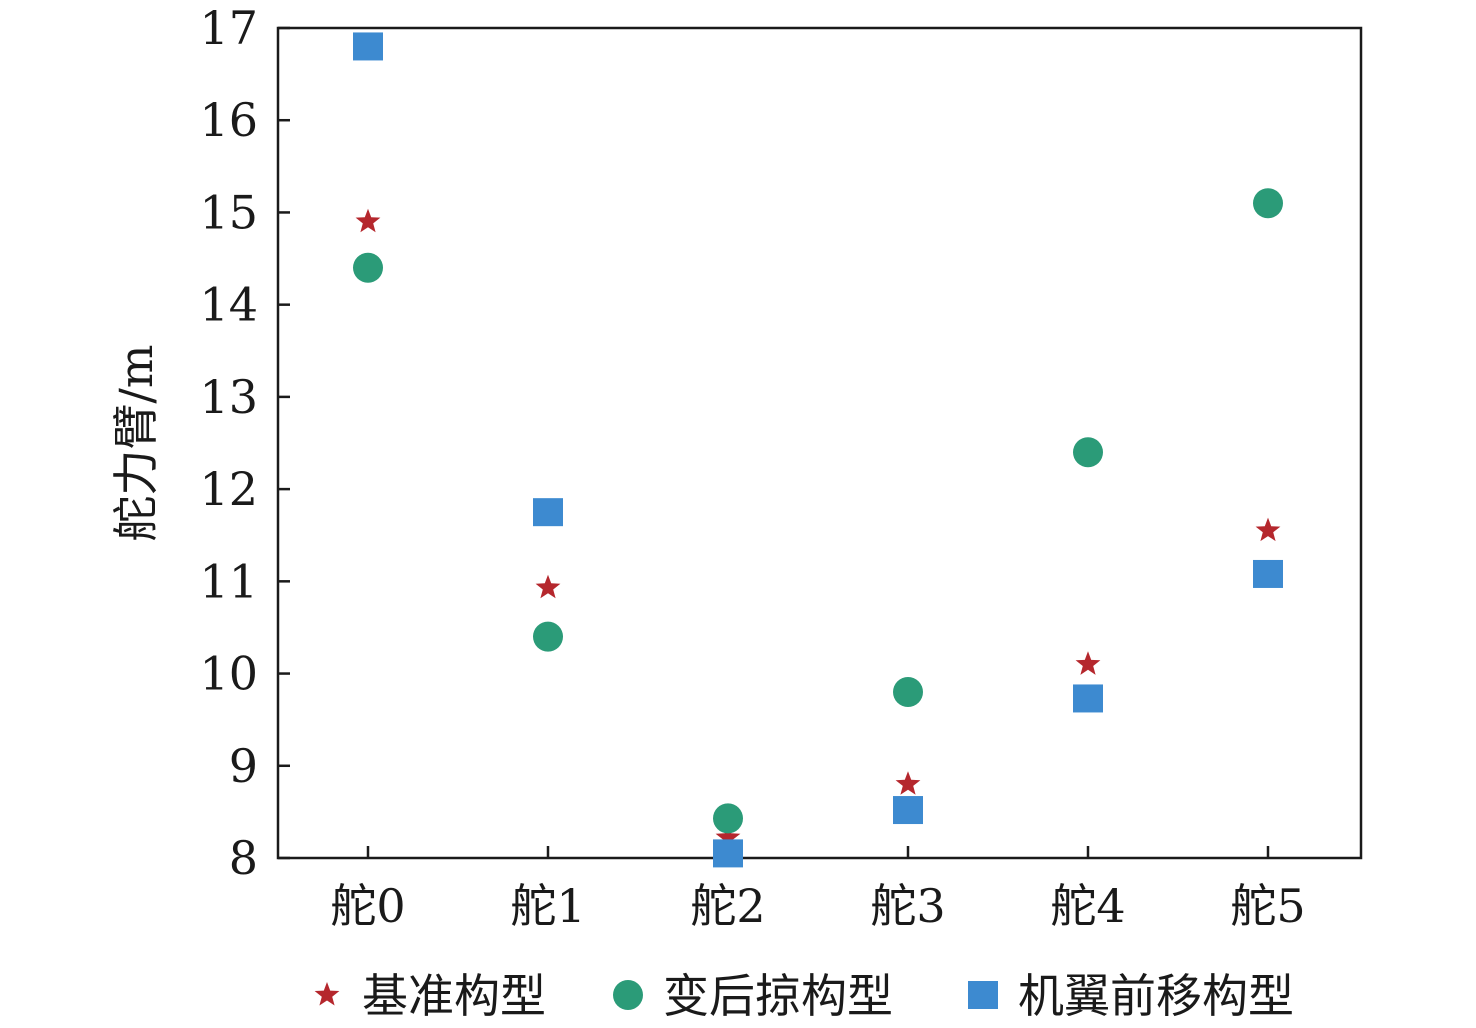 The width and height of the screenshot is (1476, 1028). I want to click on legend: 基准构型 变后掠构型 机翼前移构型, so click(804, 996).